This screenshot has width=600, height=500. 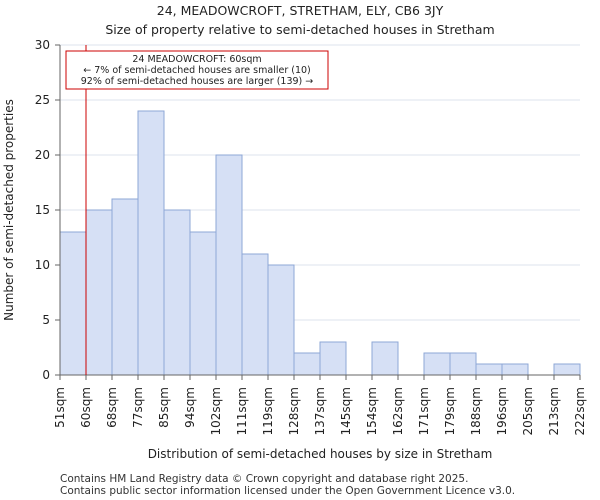 What do you see at coordinates (60, 407) in the screenshot?
I see `x-tick-label: 51sqm` at bounding box center [60, 407].